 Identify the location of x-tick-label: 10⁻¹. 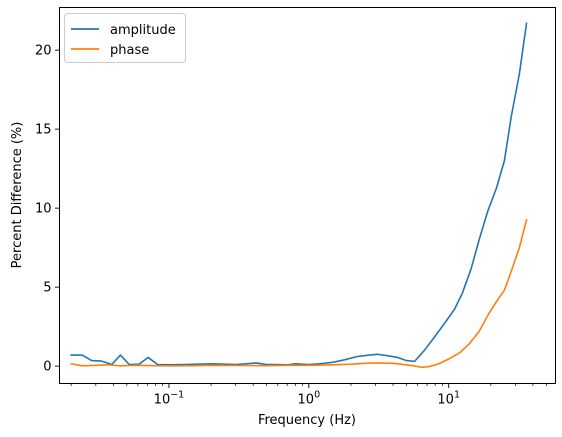
(169, 399).